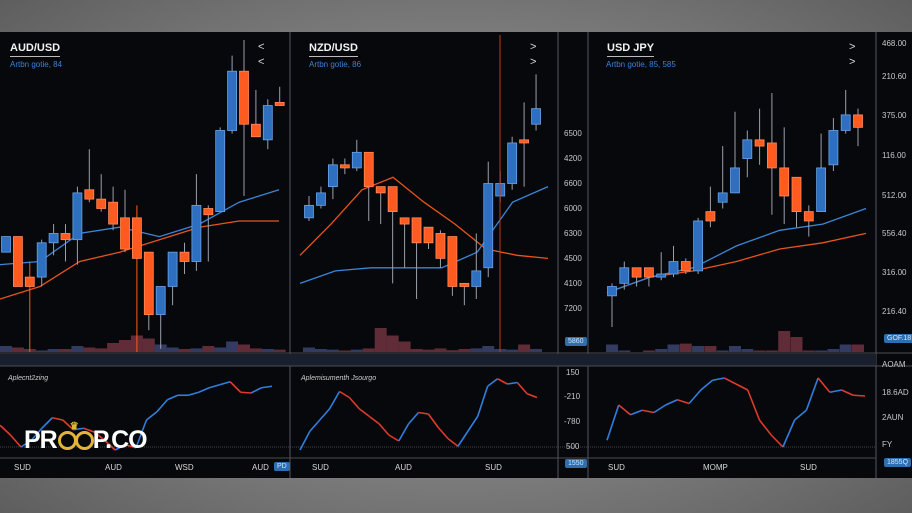 This screenshot has width=912, height=513. I want to click on osc-y-label: 2AUN, so click(893, 417).